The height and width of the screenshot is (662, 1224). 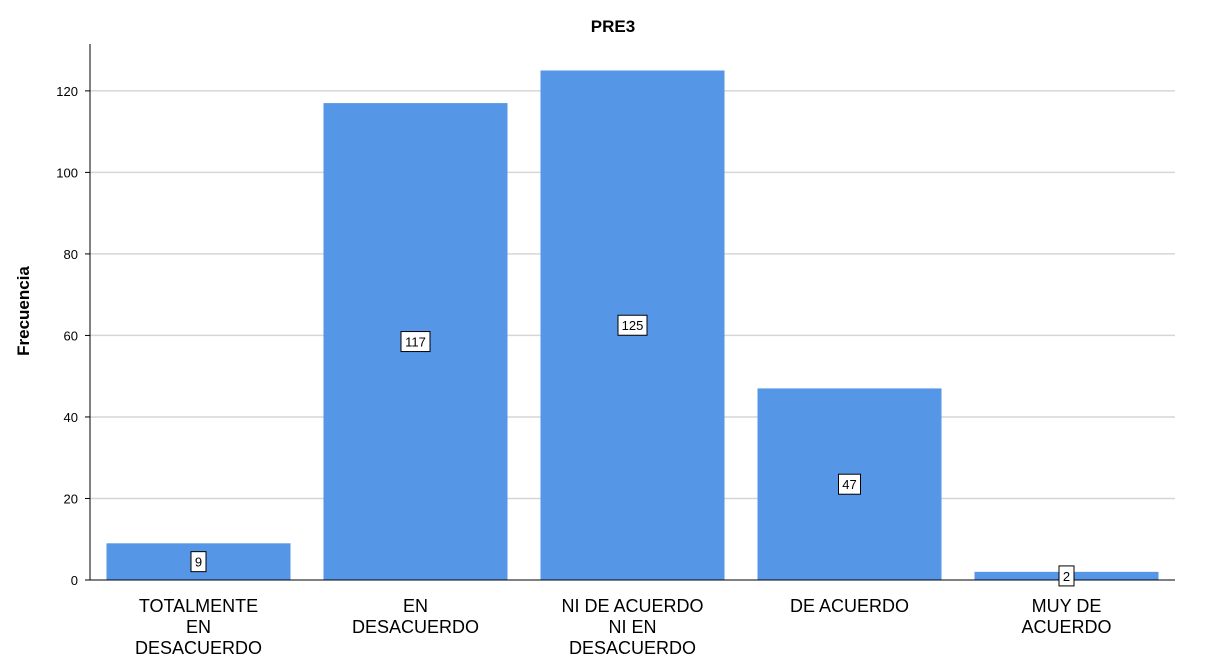 What do you see at coordinates (1067, 606) in the screenshot?
I see `x-tick-label: MUY DE` at bounding box center [1067, 606].